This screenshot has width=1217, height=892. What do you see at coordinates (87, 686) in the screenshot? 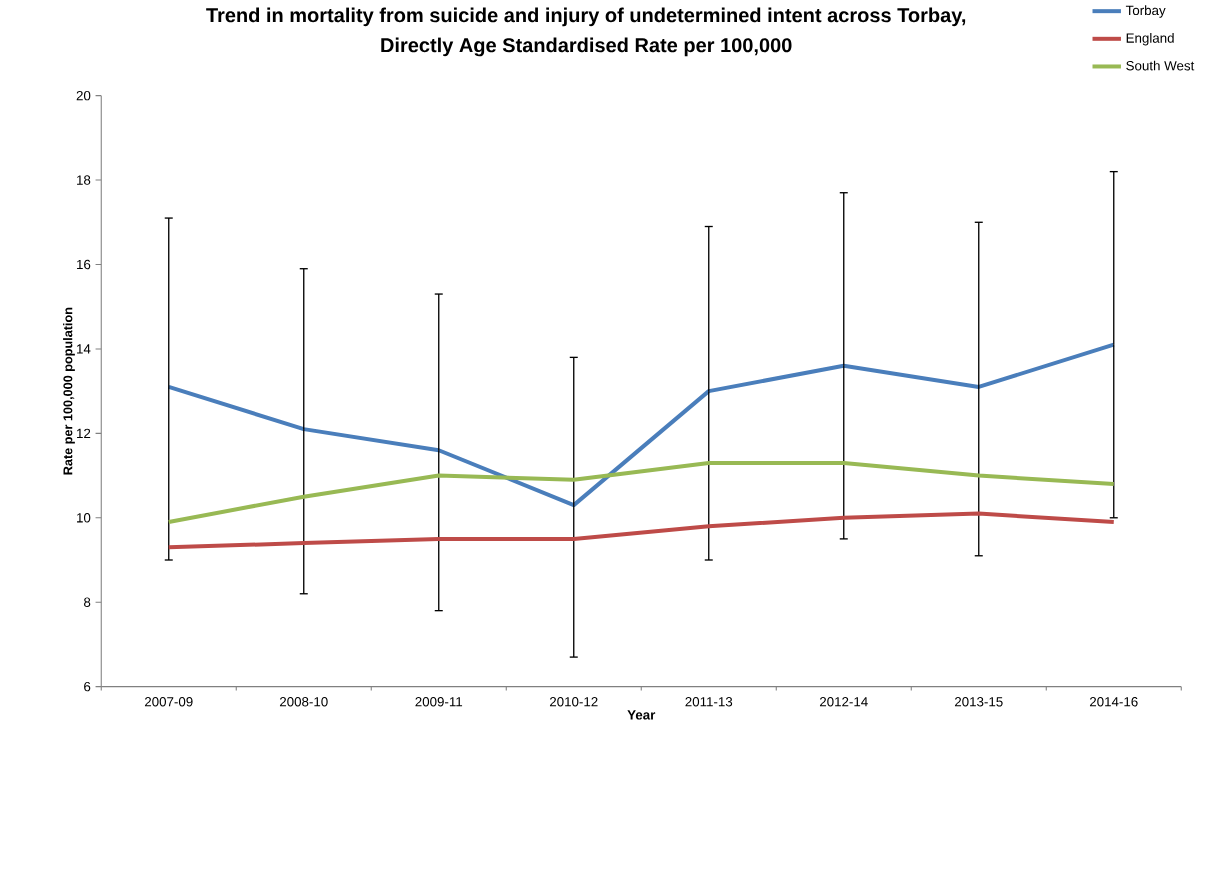
I see `y-tick-label: 6` at bounding box center [87, 686].